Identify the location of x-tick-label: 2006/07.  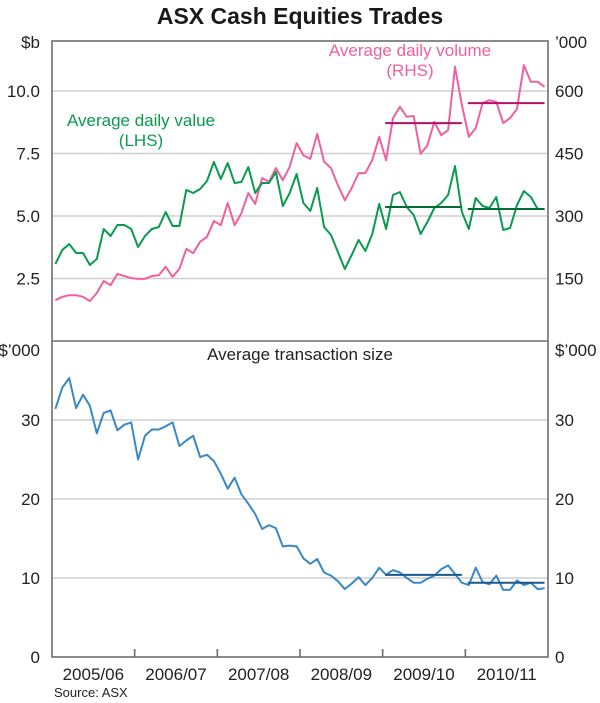
(175, 674).